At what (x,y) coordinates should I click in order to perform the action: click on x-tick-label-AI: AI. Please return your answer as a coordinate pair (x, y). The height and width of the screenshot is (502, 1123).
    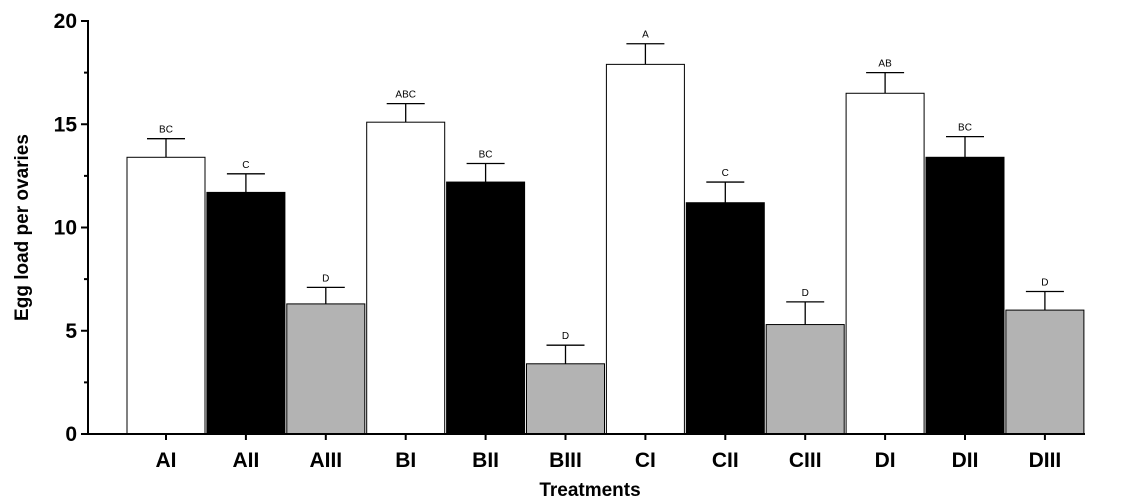
    Looking at the image, I should click on (166, 460).